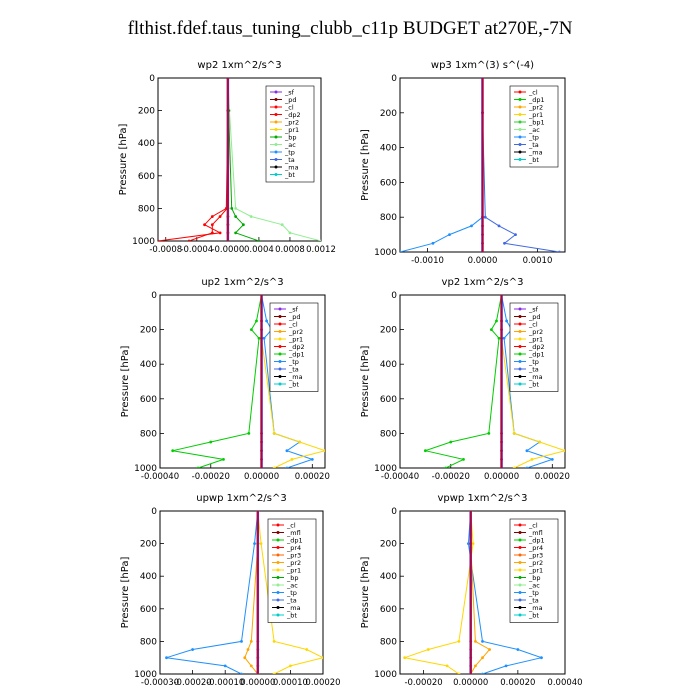  What do you see at coordinates (501, 477) in the screenshot?
I see `x-tick-label: 0.00000` at bounding box center [501, 477].